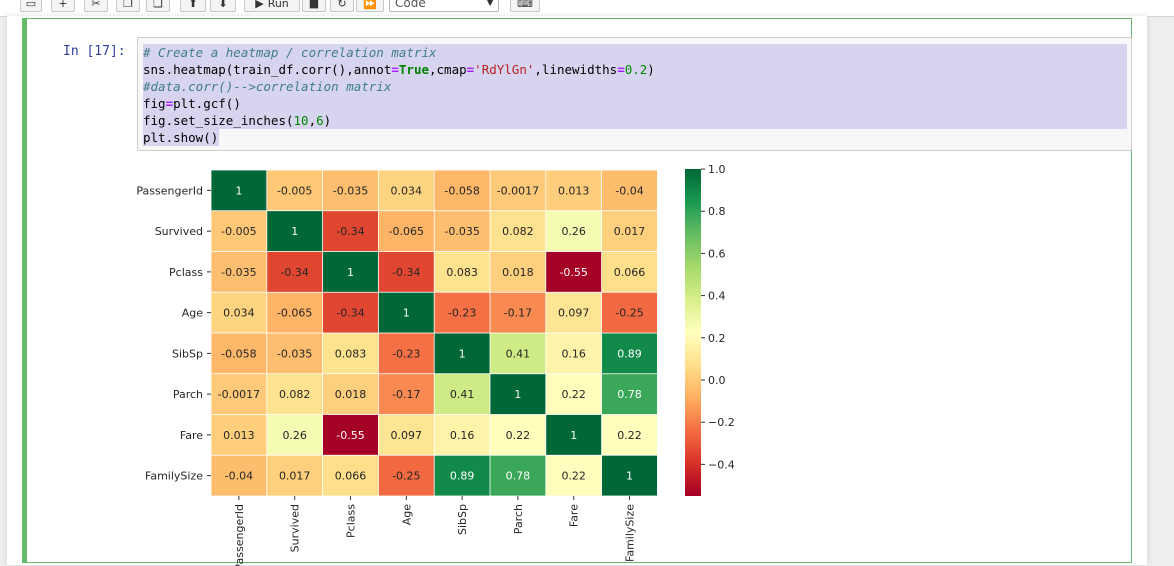 The height and width of the screenshot is (566, 1174). I want to click on code-line: fig.set_size_inches(10,6), so click(237, 120).